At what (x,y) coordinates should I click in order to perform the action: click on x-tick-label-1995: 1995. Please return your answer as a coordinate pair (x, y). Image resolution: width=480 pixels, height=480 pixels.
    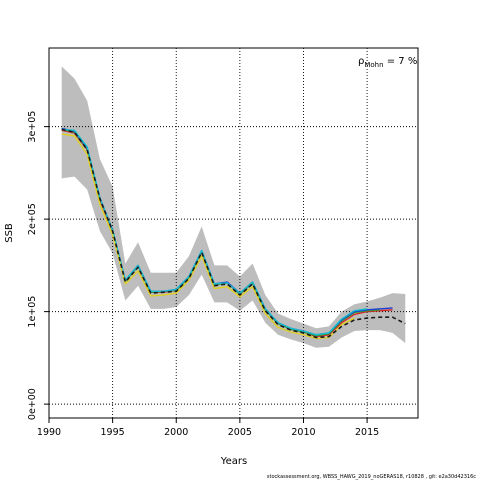
    Looking at the image, I should click on (113, 432).